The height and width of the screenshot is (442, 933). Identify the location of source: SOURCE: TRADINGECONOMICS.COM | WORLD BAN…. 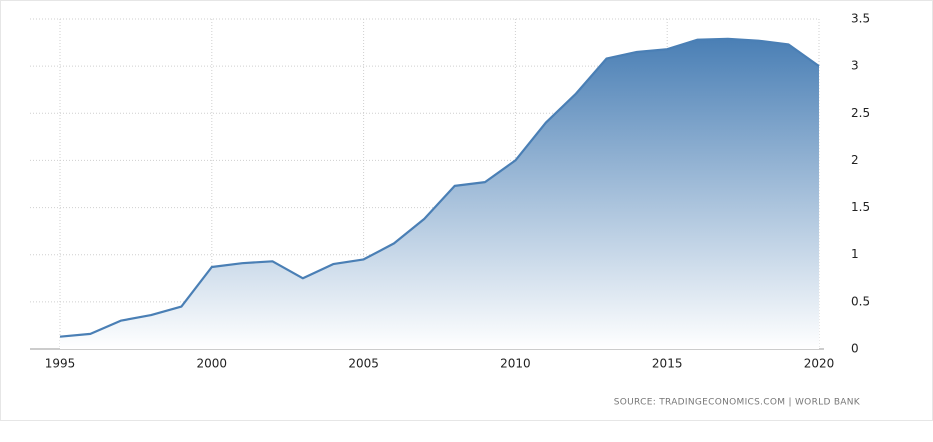
(737, 403).